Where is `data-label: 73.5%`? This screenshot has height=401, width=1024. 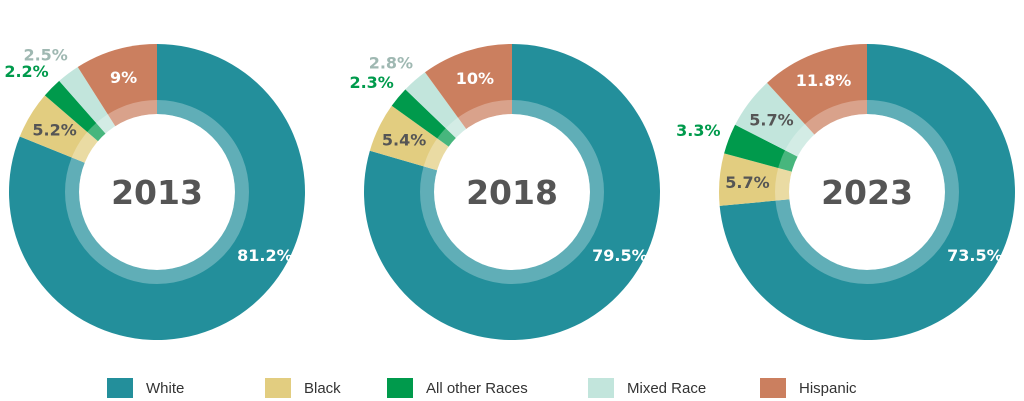
data-label: 73.5% is located at coordinates (975, 255).